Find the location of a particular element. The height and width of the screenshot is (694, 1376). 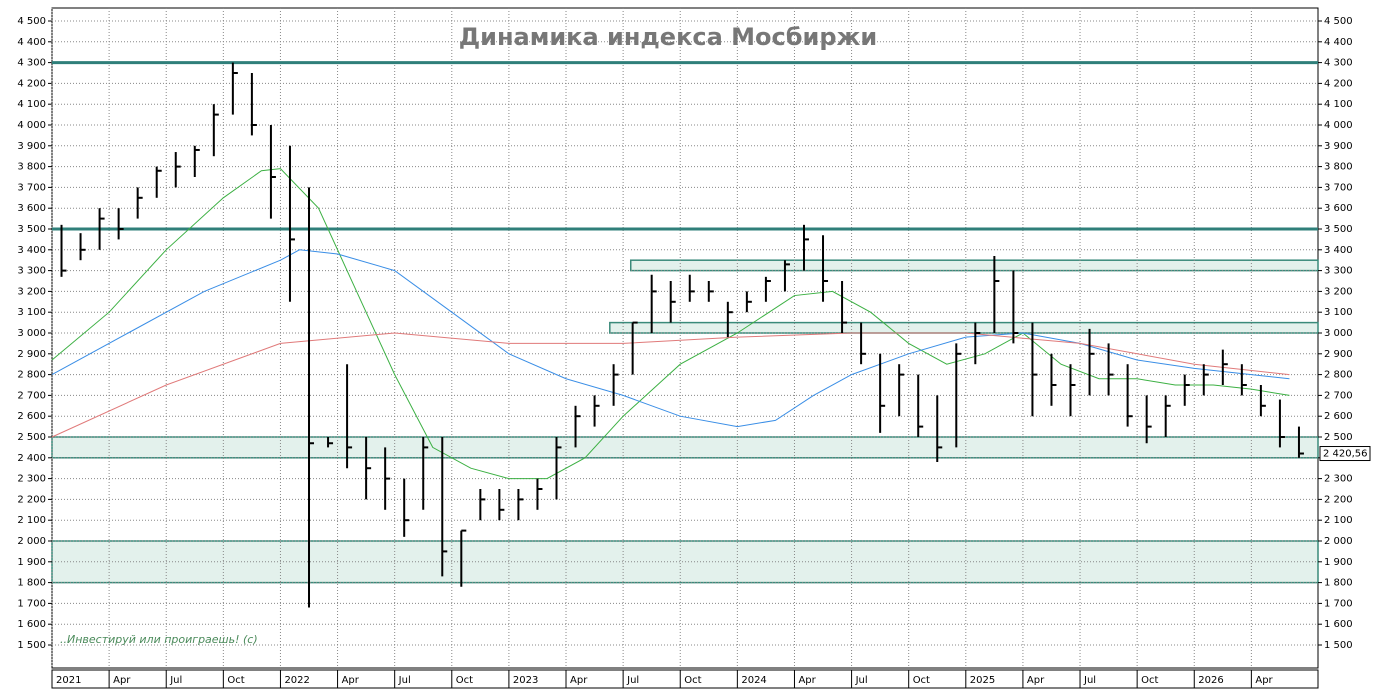

last-value-box is located at coordinates (1345, 454).